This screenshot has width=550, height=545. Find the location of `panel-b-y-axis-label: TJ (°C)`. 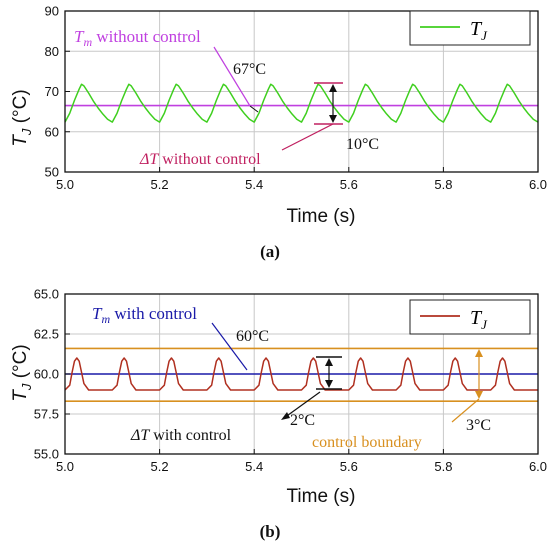

panel-b-y-axis-label: TJ (°C) is located at coordinates (22, 372).